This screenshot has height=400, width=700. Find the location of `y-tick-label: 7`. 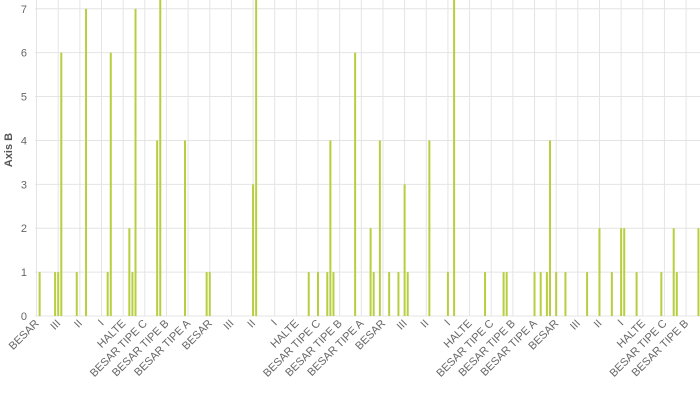

y-tick-label: 7 is located at coordinates (24, 10).